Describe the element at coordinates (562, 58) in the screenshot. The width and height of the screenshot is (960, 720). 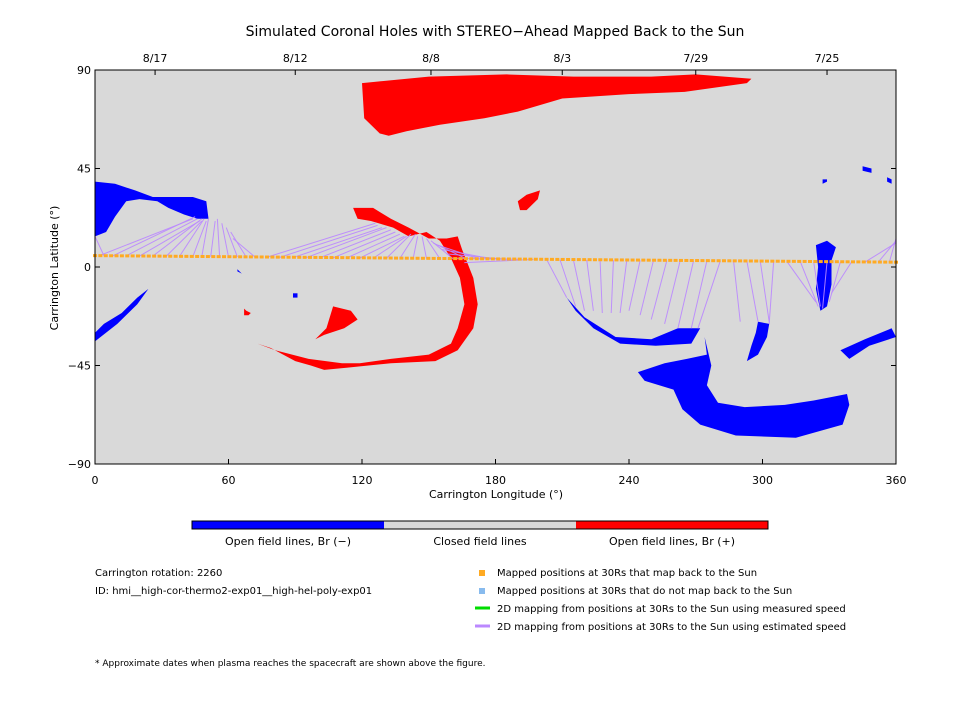
I see `top-date-label: 8/3` at that location.